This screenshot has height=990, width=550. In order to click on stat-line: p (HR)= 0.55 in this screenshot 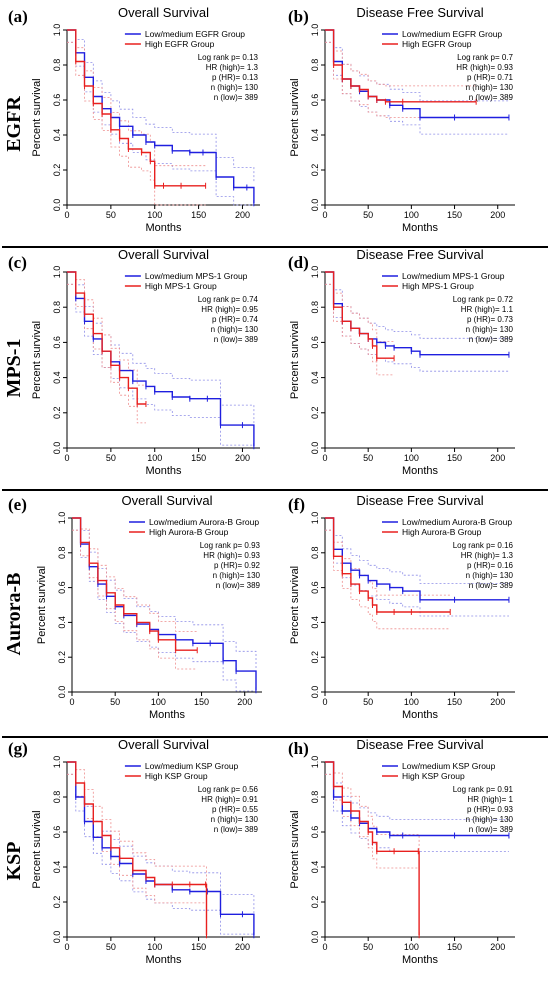, I will do `click(235, 809)`.